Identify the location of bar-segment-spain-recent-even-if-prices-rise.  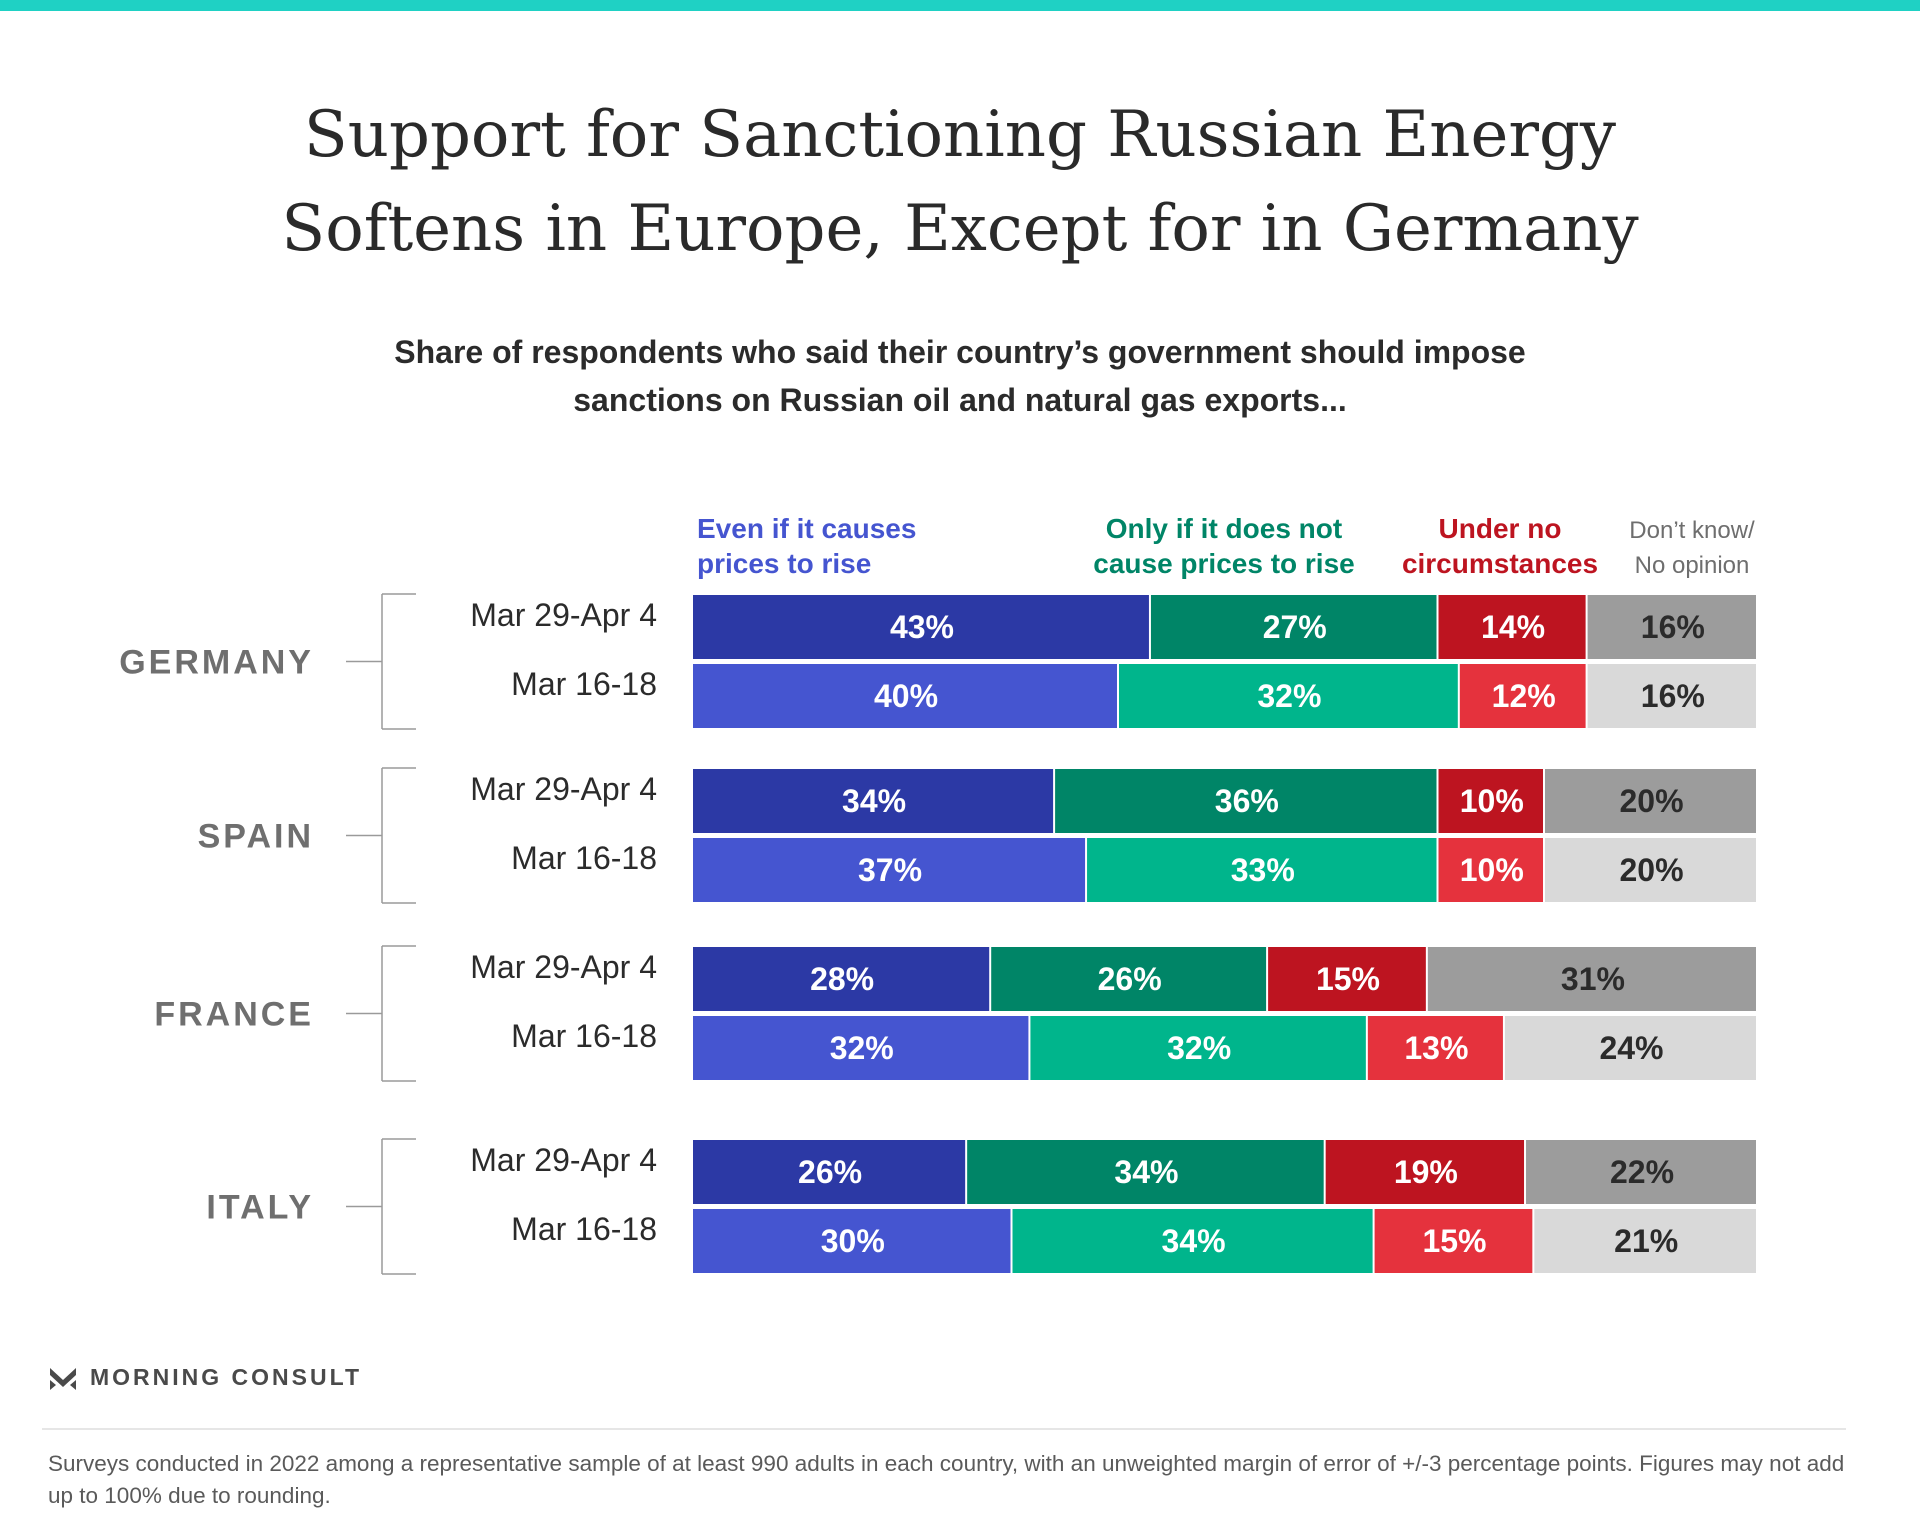
(873, 801).